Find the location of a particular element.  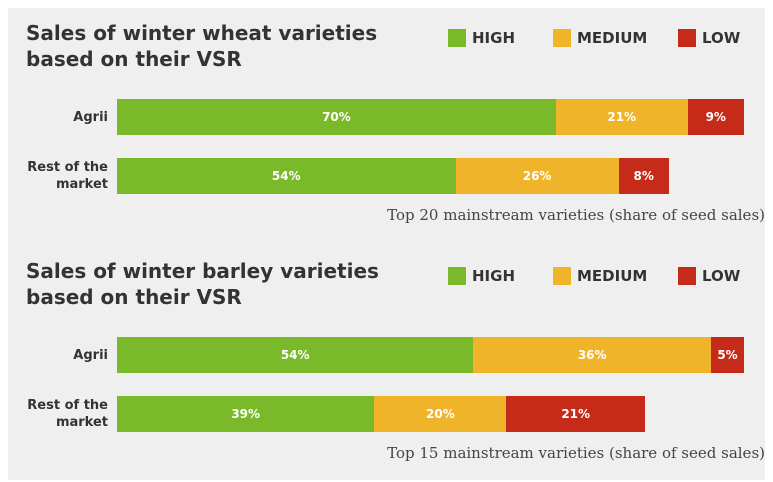

bar-segment: 26% is located at coordinates (537, 176).